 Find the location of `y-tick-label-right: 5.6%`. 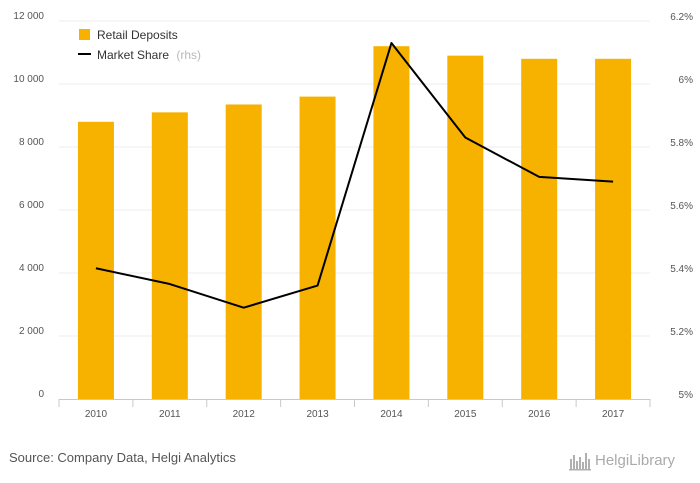

y-tick-label-right: 5.6% is located at coordinates (681, 206).